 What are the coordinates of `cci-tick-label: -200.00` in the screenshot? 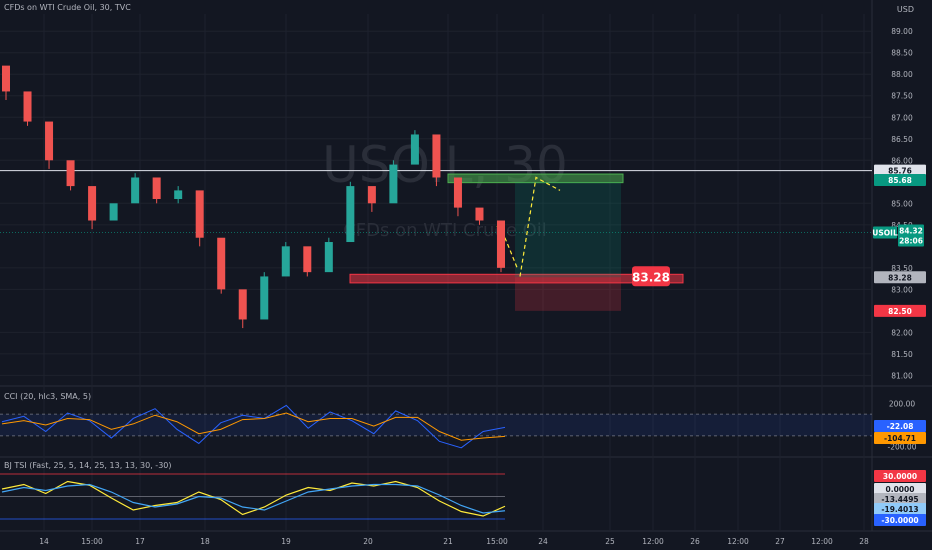 It's located at (902, 447).